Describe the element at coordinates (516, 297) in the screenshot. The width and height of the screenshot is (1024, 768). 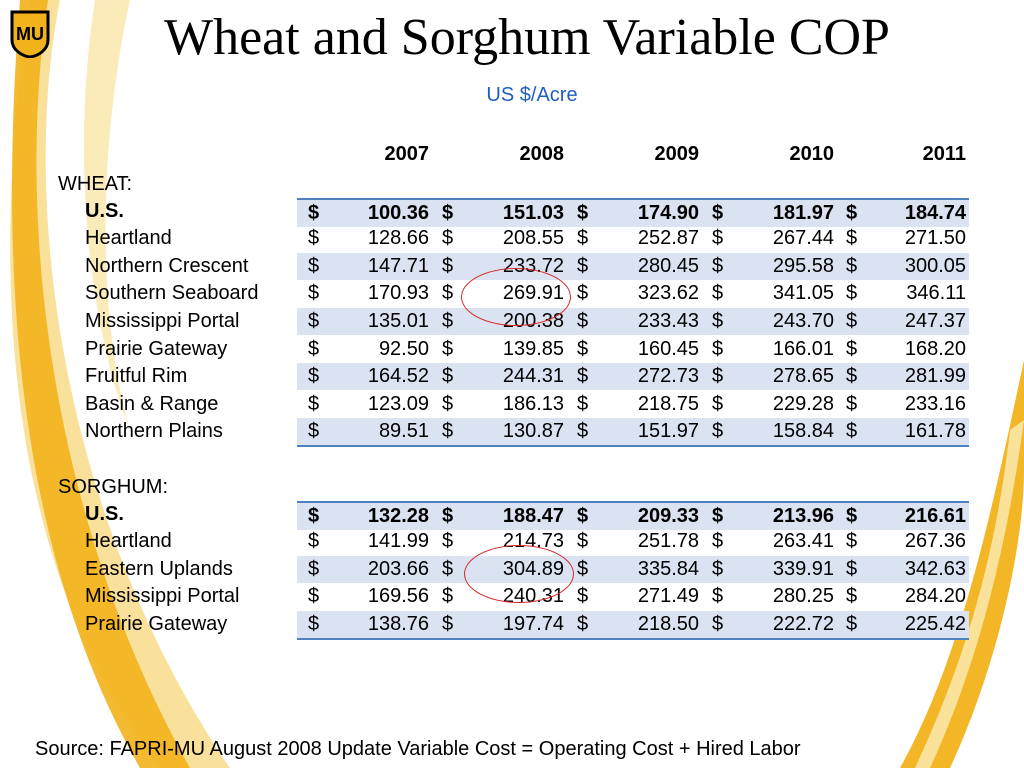
I see `highlight-circle` at that location.